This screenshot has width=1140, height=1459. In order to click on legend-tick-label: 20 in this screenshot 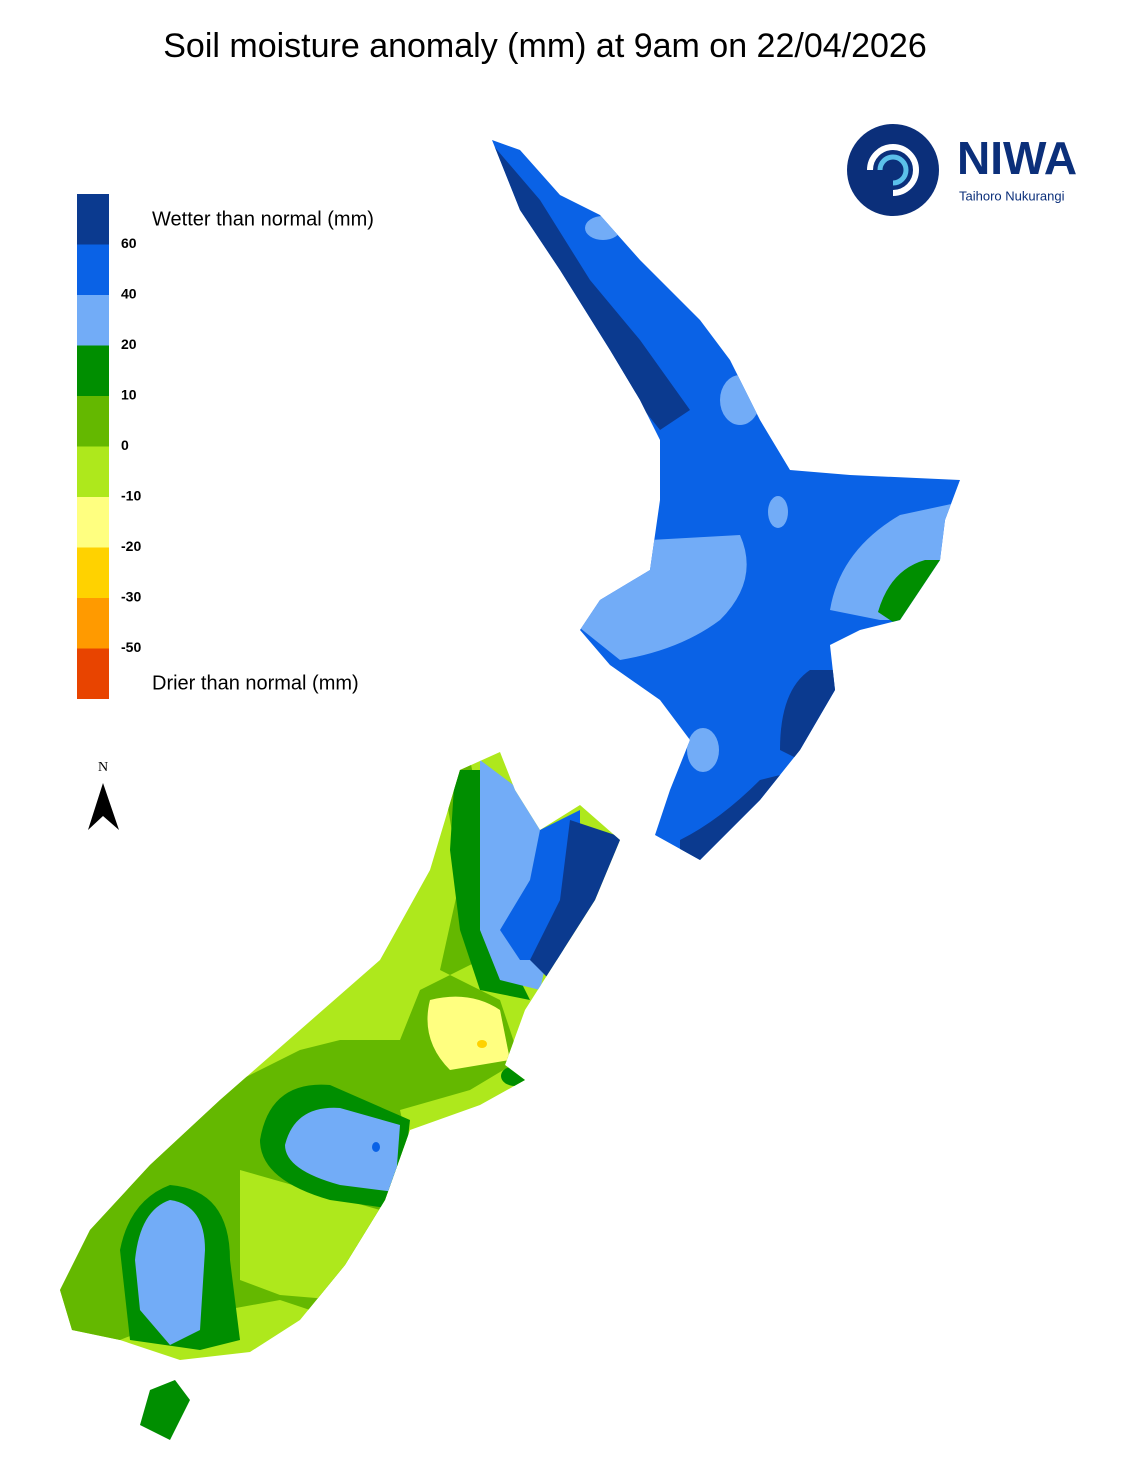, I will do `click(129, 344)`.